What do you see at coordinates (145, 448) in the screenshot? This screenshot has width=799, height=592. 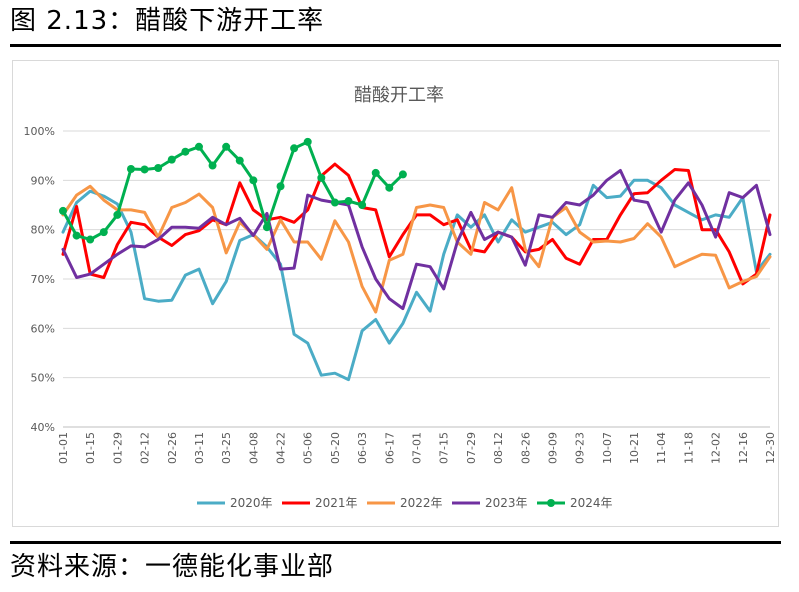 I see `x-tick-label: 02-12` at bounding box center [145, 448].